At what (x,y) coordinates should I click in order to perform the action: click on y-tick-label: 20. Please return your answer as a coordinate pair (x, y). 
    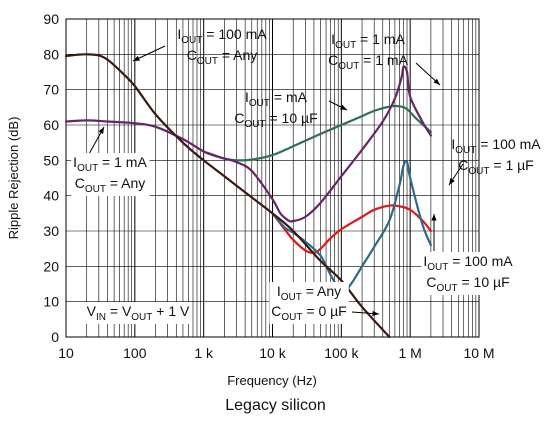
    Looking at the image, I should click on (51, 266).